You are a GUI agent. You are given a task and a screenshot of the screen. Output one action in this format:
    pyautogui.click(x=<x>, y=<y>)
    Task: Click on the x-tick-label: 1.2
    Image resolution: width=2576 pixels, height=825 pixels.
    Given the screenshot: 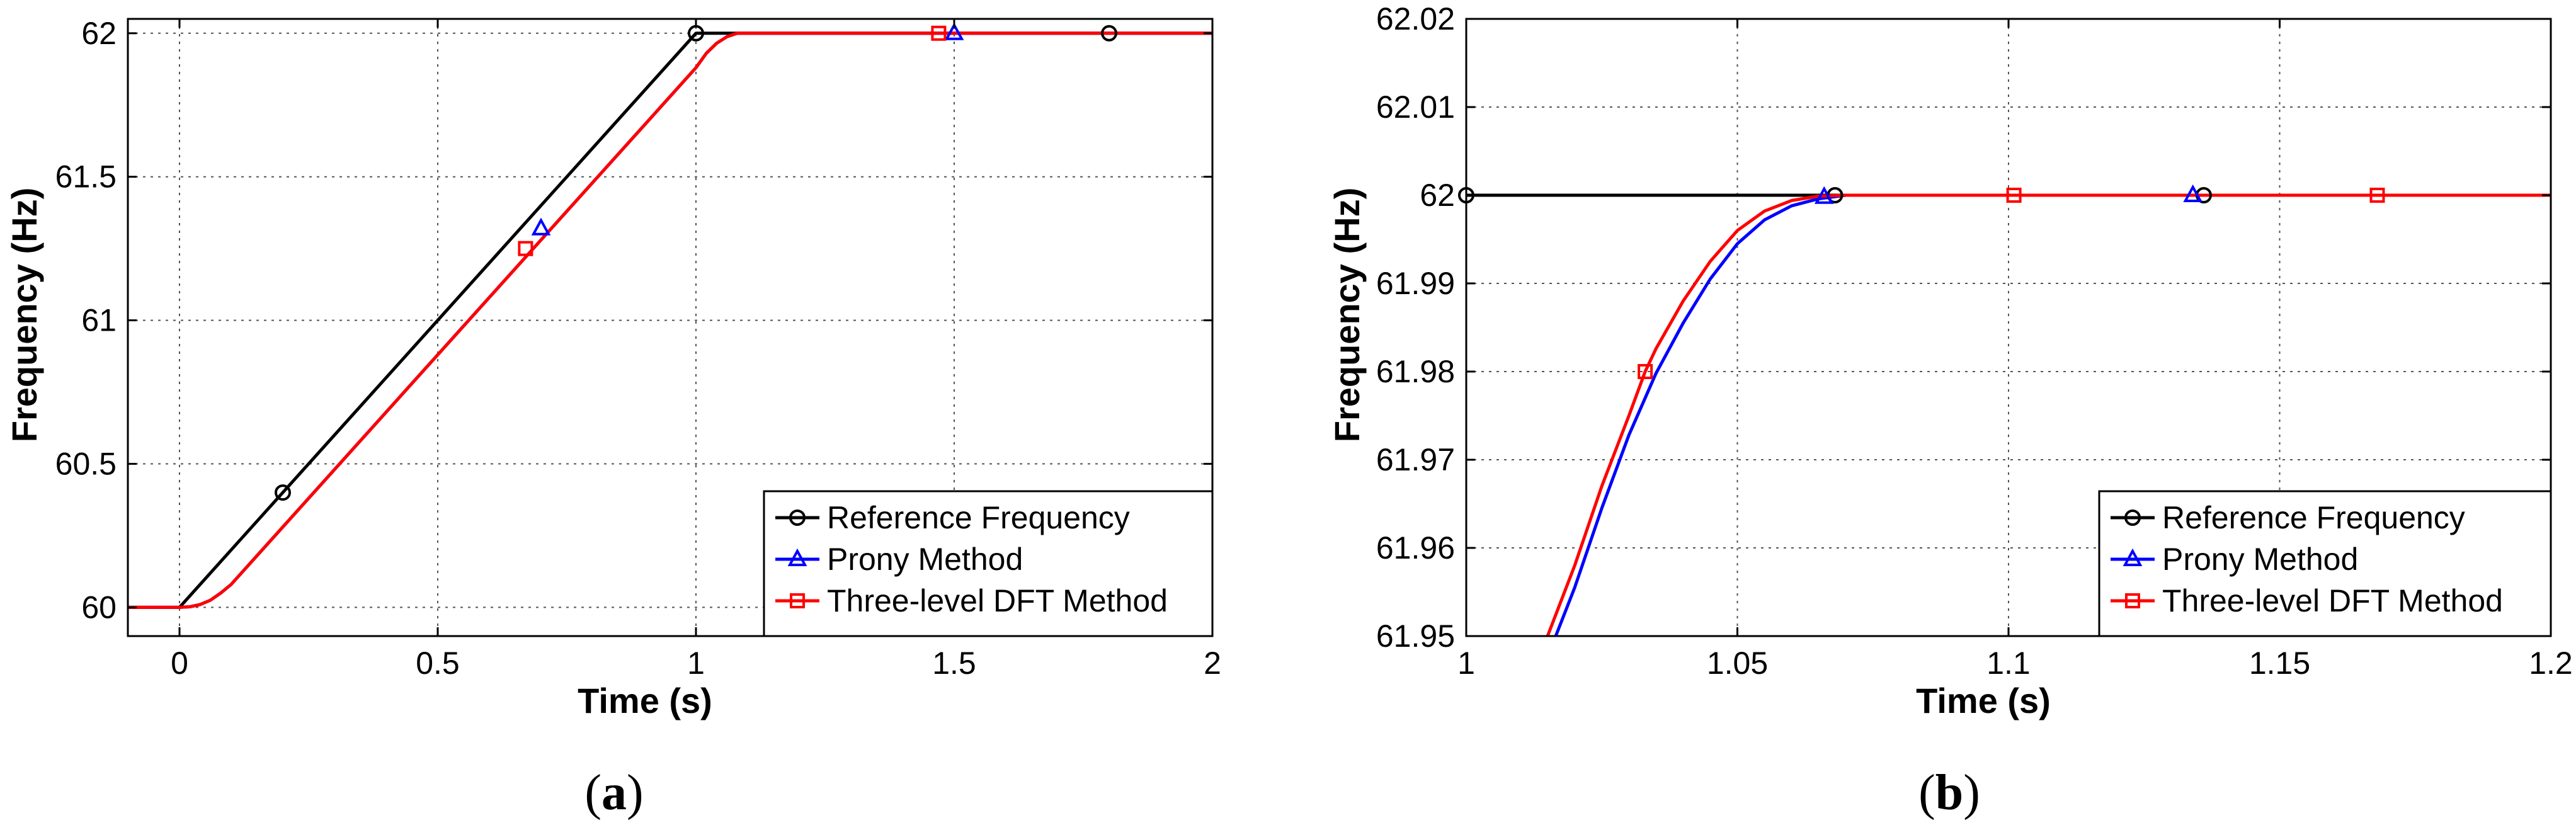 What is the action you would take?
    pyautogui.click(x=2551, y=663)
    